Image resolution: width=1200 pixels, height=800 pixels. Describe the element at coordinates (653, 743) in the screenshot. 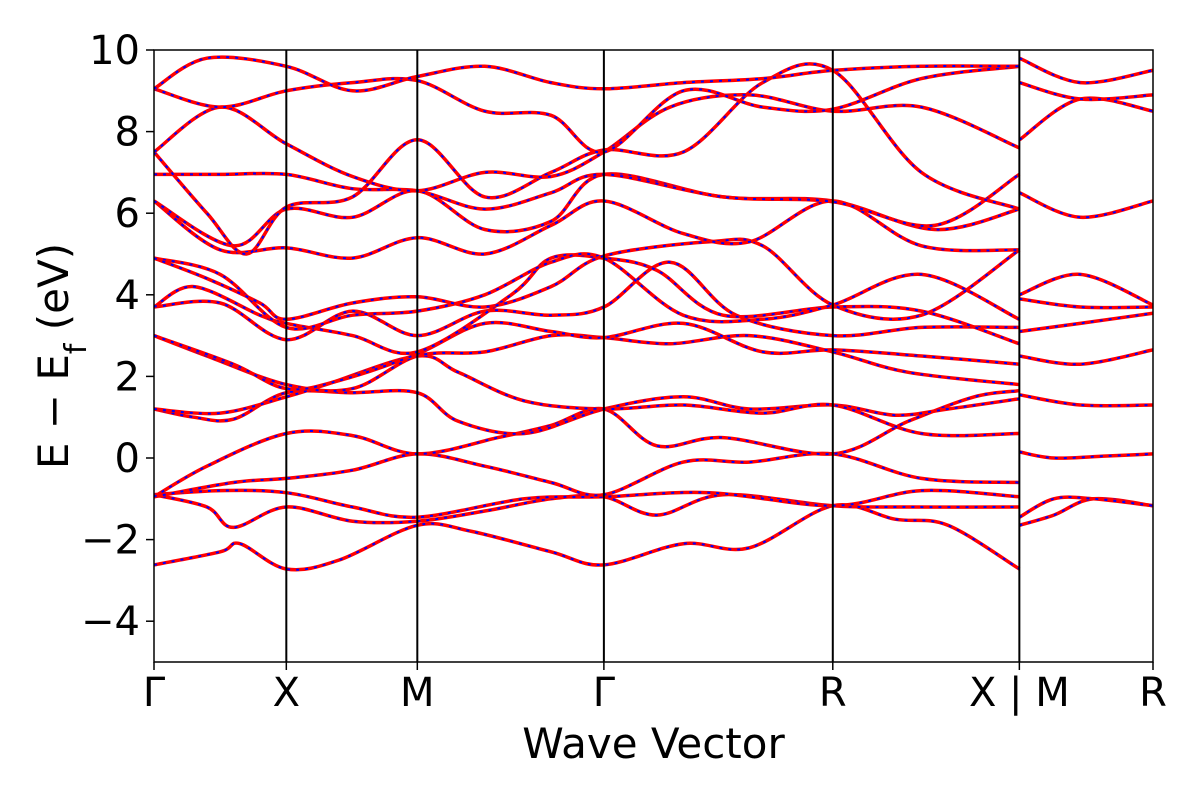

I see `x-axis-title: Wave Vector` at that location.